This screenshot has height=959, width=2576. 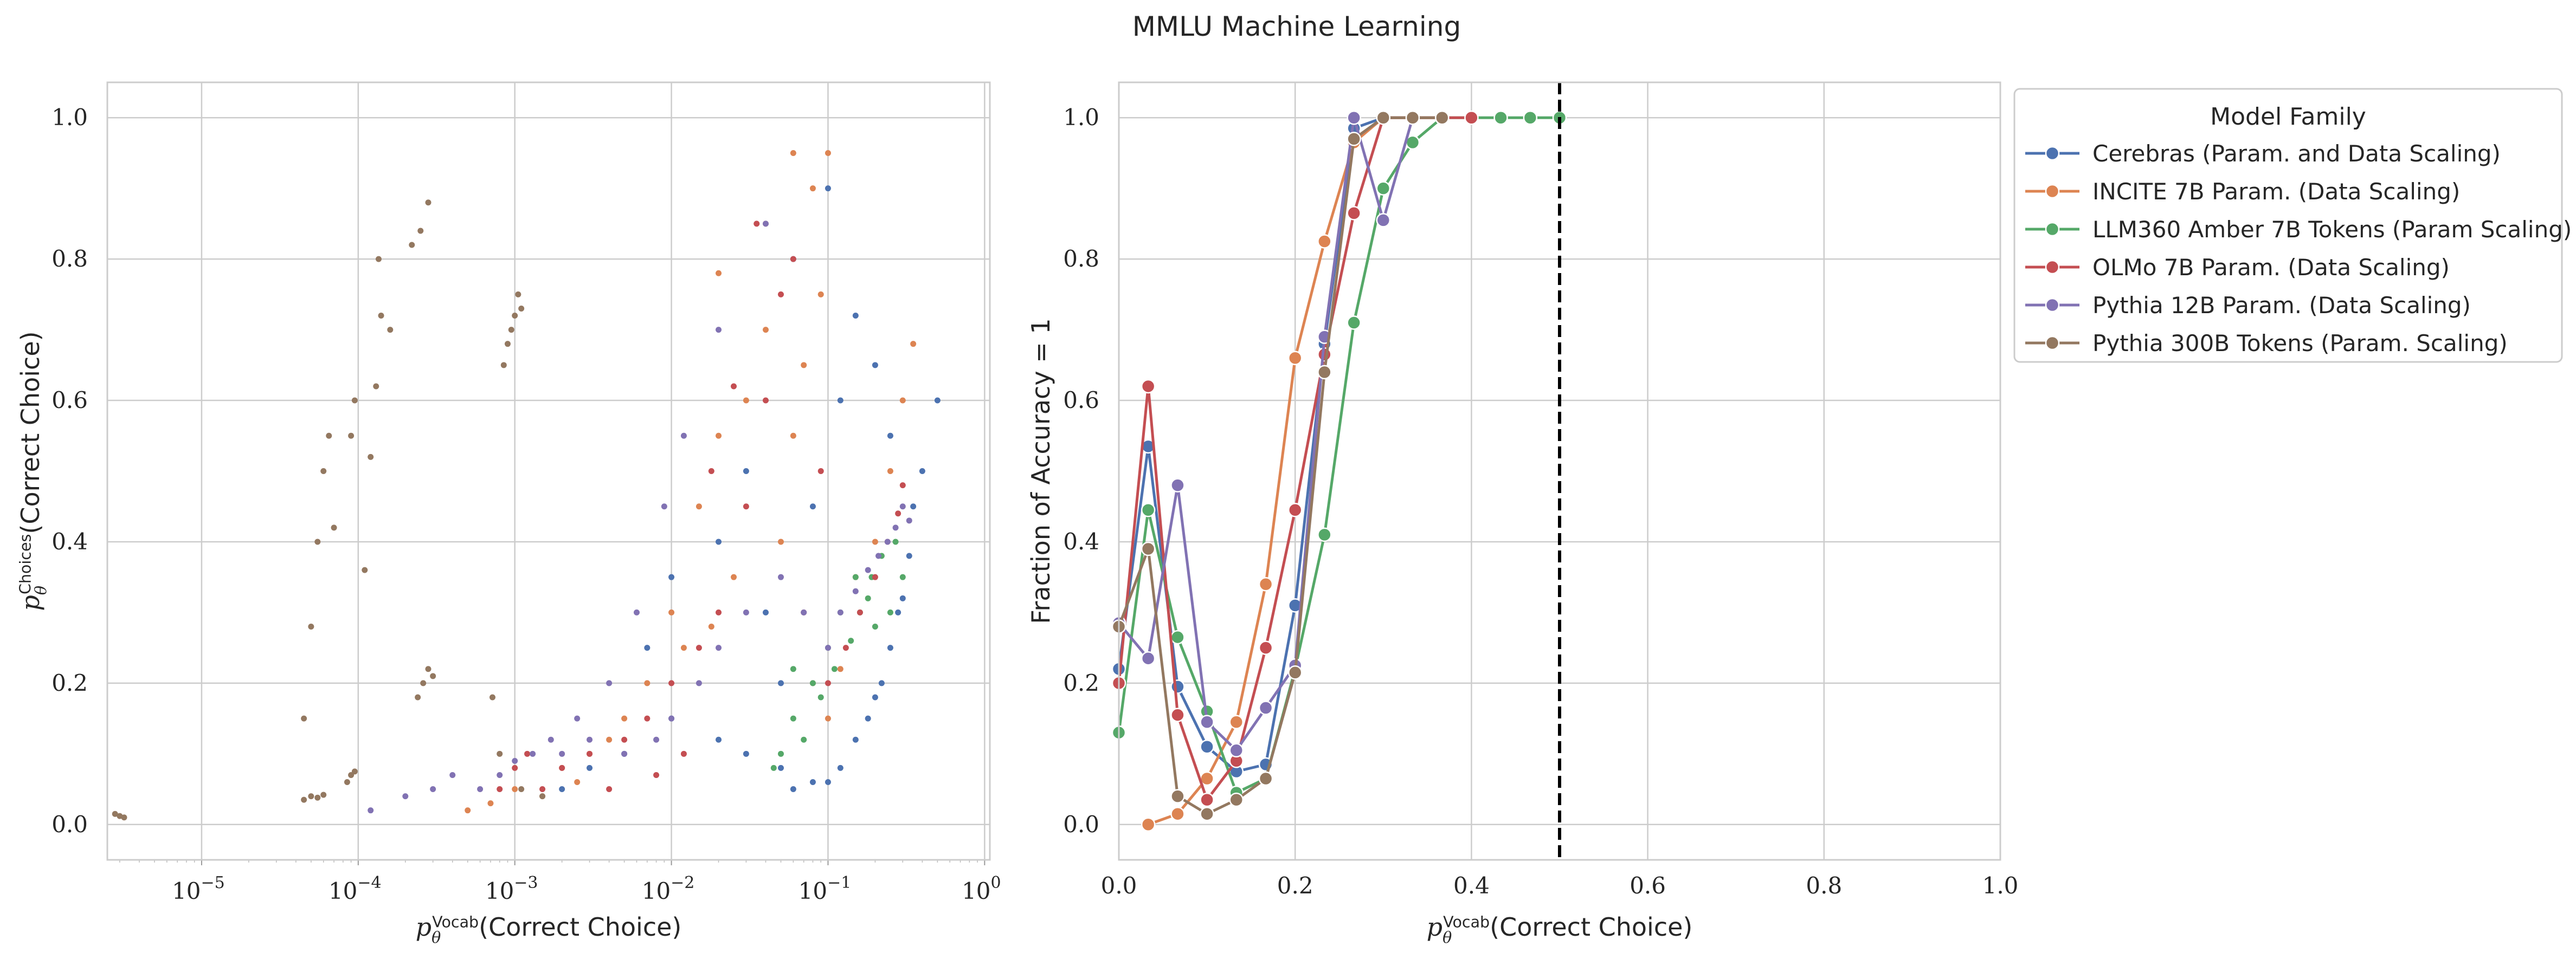 I want to click on right-x-axis-label-subscript: θ, so click(x=1447, y=938).